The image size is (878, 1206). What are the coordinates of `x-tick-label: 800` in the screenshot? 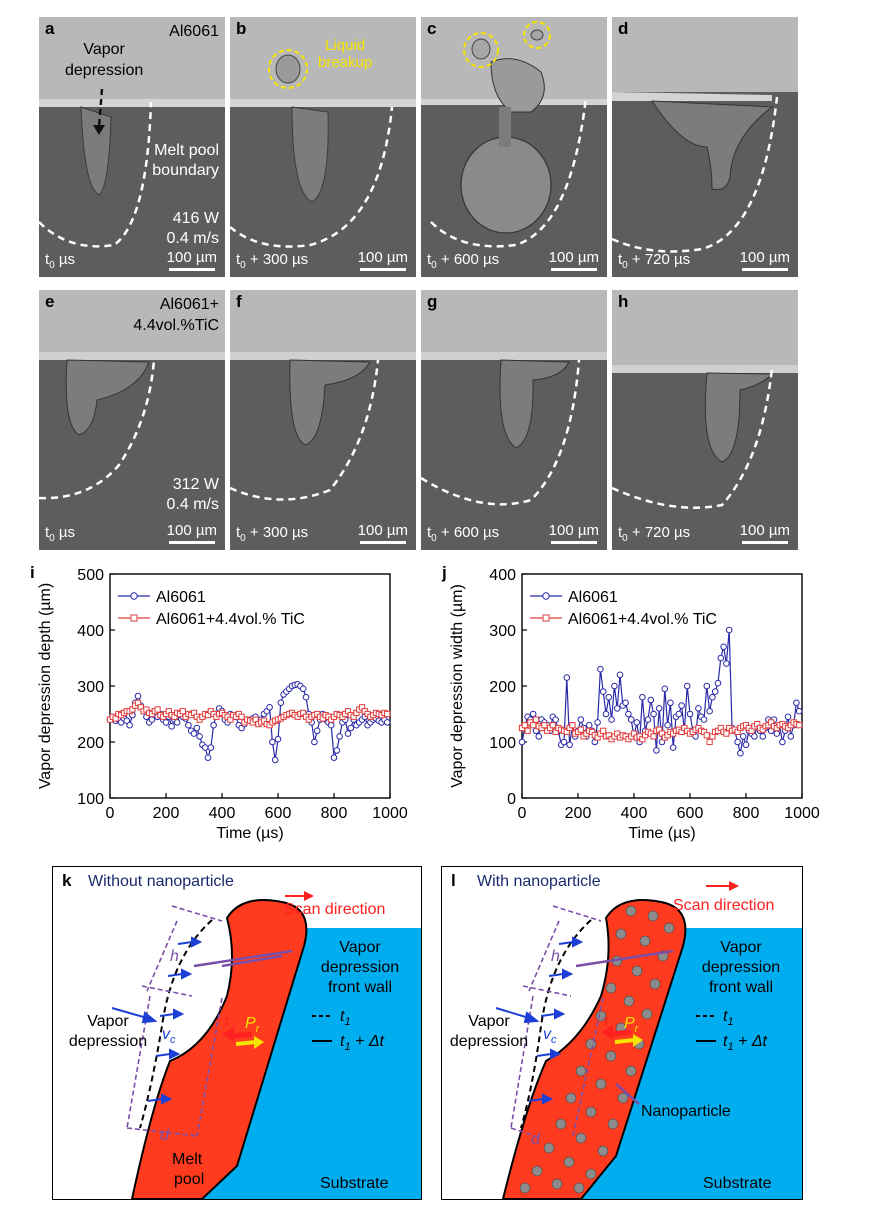 It's located at (746, 813).